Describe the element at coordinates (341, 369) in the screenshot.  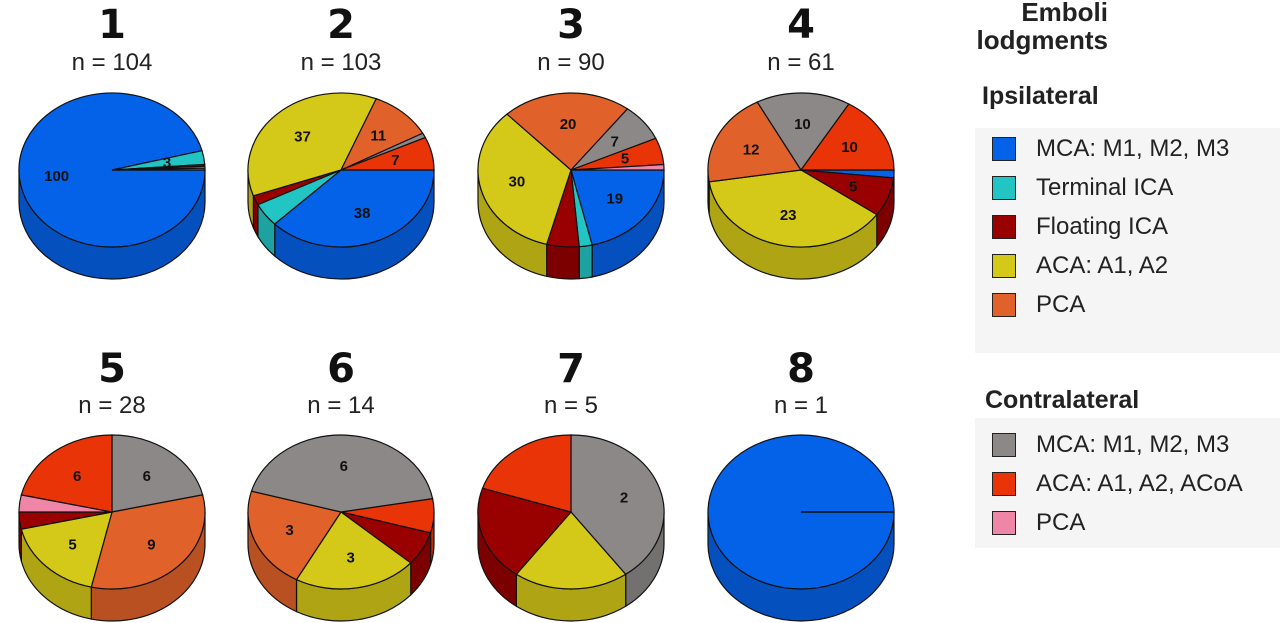
I see `pie-title: 6` at that location.